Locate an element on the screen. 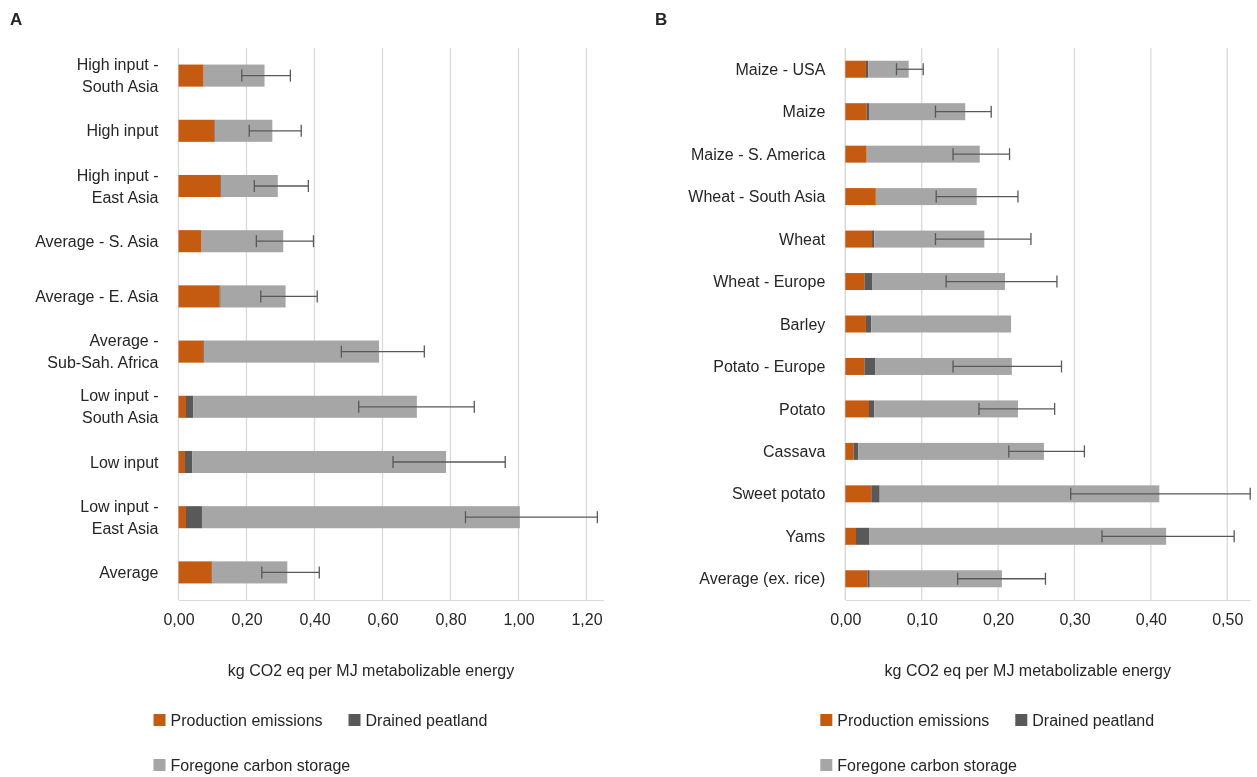  y-tick-label: Low input - East Asia is located at coordinates (119, 517).